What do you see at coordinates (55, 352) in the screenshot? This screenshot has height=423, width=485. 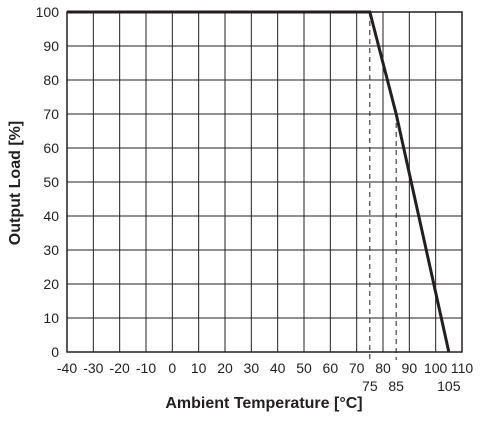 I see `y-tick-label: 0` at bounding box center [55, 352].